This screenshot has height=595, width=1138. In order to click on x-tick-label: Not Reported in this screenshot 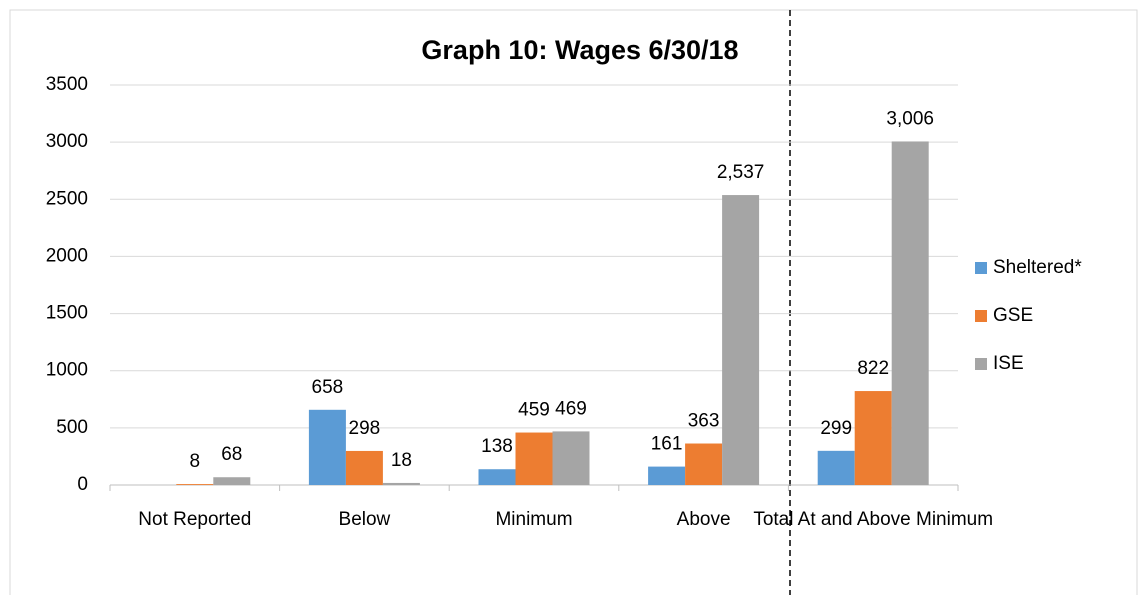, I will do `click(194, 519)`.